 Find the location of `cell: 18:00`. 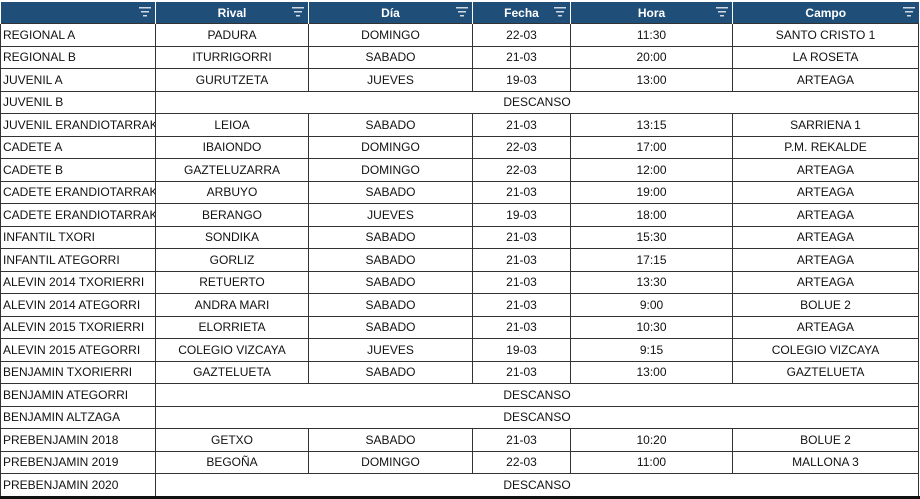

cell: 18:00 is located at coordinates (651, 215).